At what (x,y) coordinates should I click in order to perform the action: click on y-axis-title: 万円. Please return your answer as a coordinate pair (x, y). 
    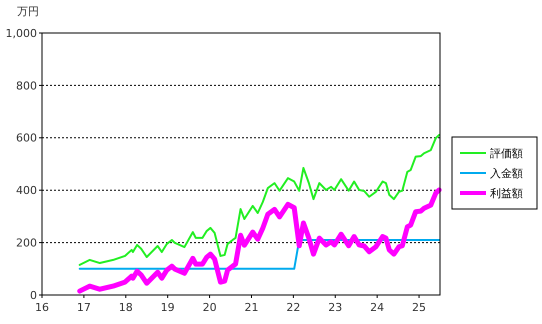
    Looking at the image, I should click on (28, 11).